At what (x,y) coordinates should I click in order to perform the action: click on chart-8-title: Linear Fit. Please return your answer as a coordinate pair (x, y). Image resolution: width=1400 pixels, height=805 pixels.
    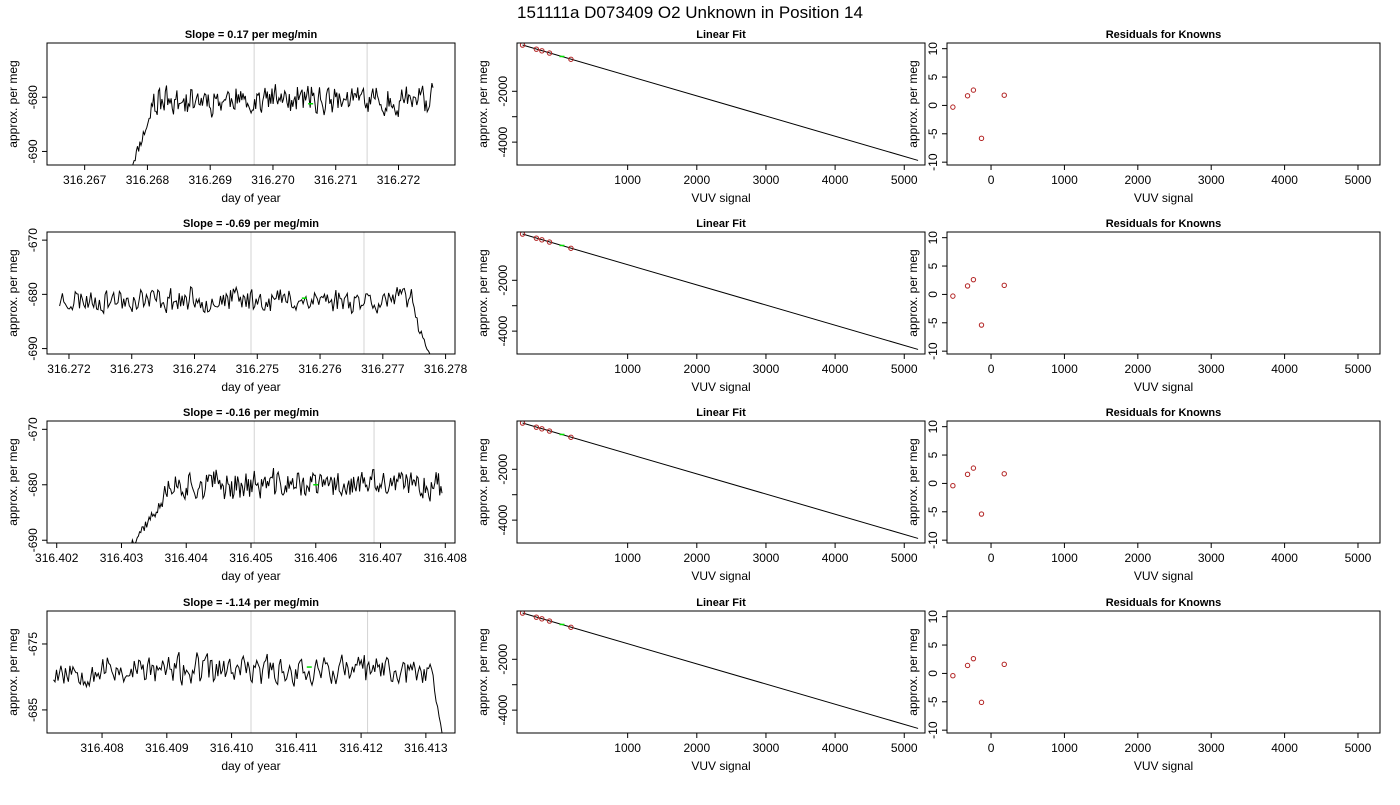
    Looking at the image, I should click on (721, 413).